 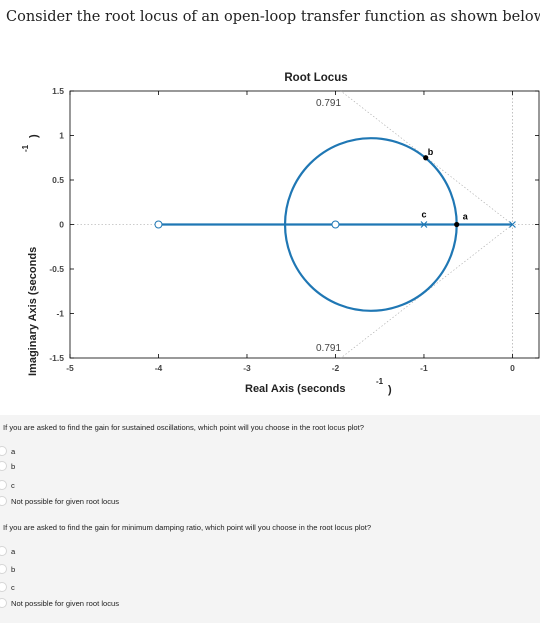 I want to click on y-axis-label-close: ), so click(x=34, y=136).